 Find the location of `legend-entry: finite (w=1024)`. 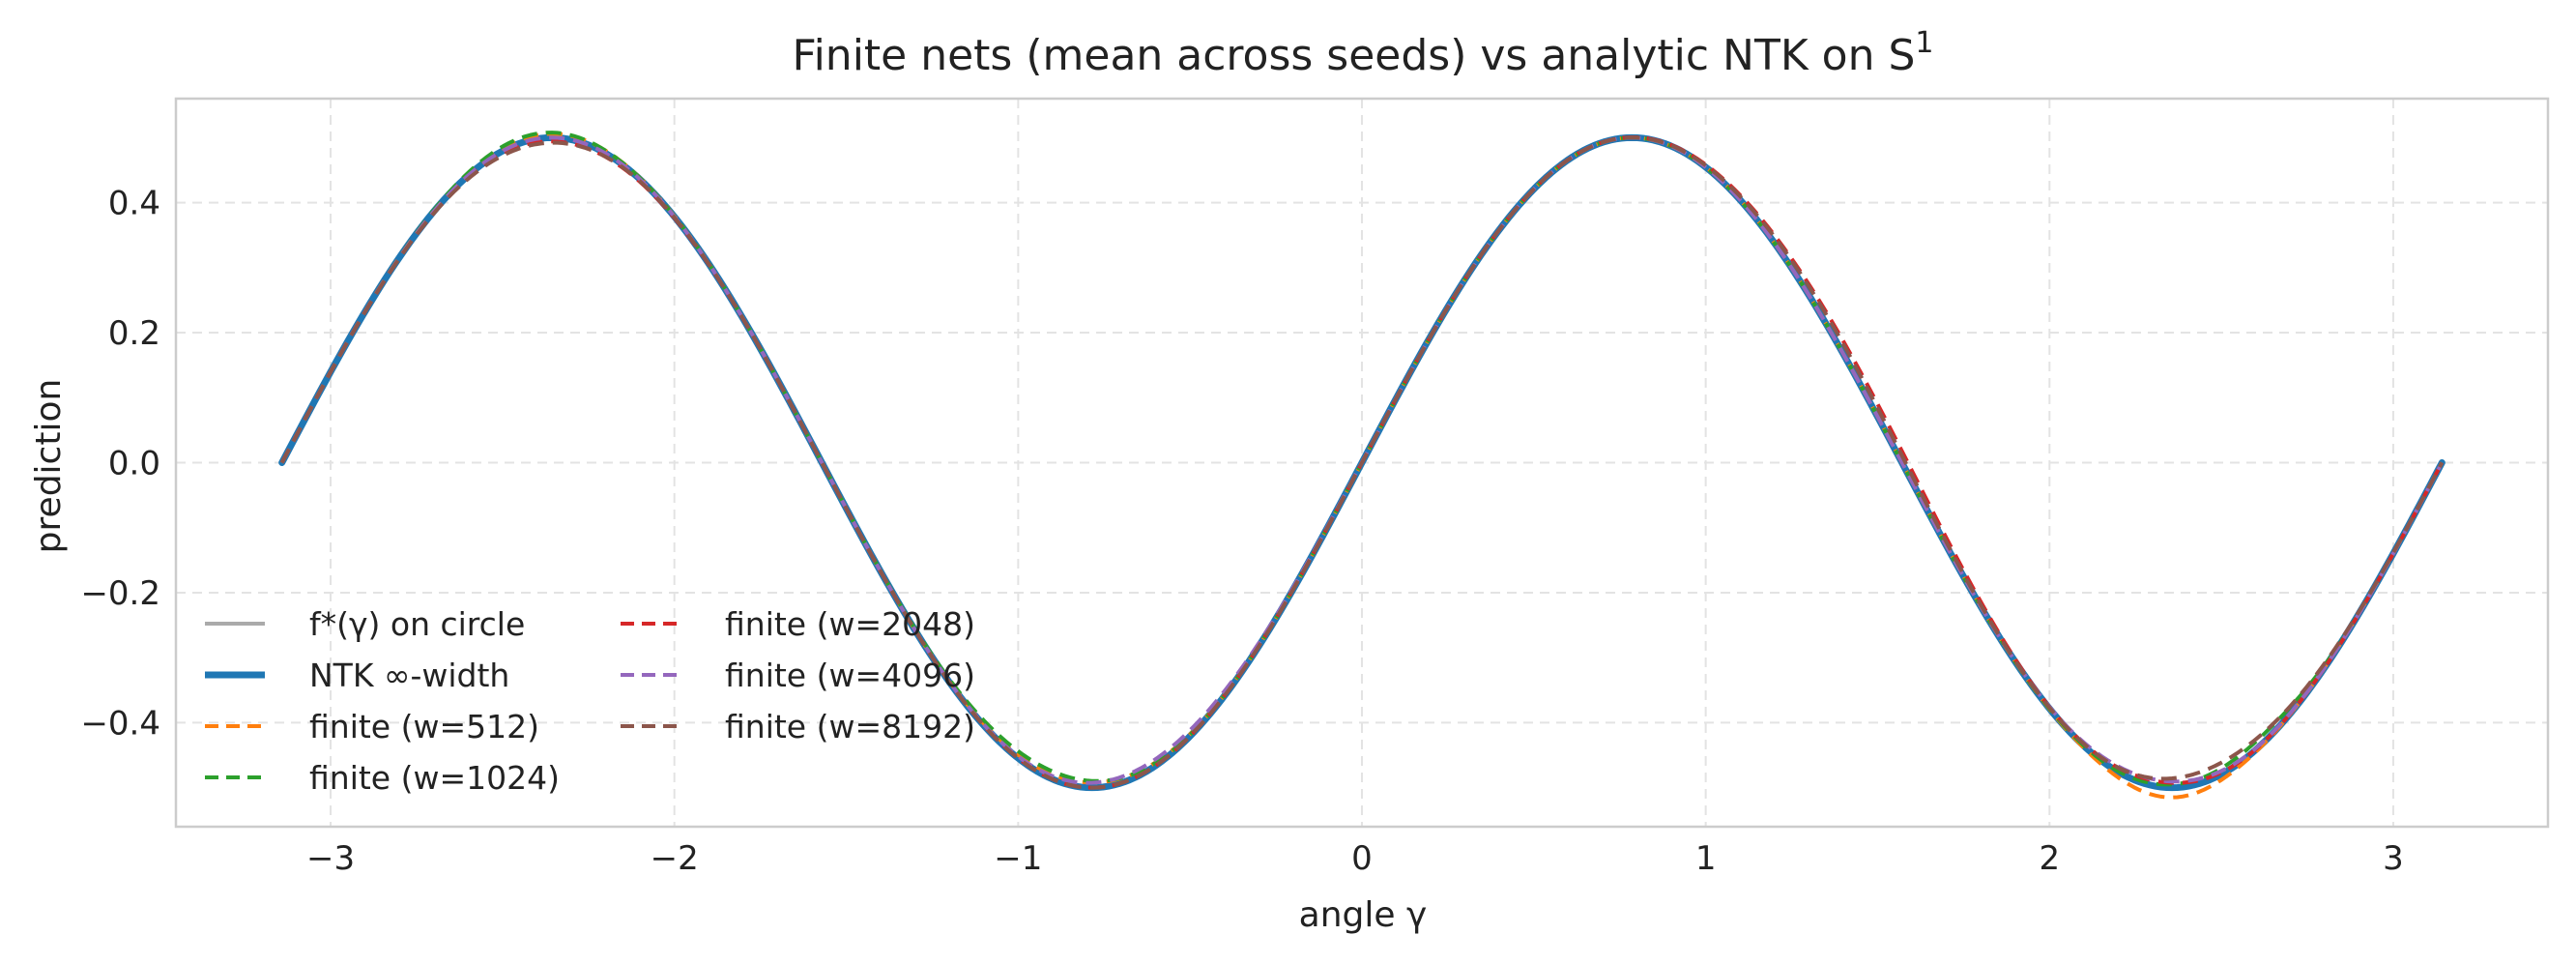

legend-entry: finite (w=1024) is located at coordinates (382, 778).